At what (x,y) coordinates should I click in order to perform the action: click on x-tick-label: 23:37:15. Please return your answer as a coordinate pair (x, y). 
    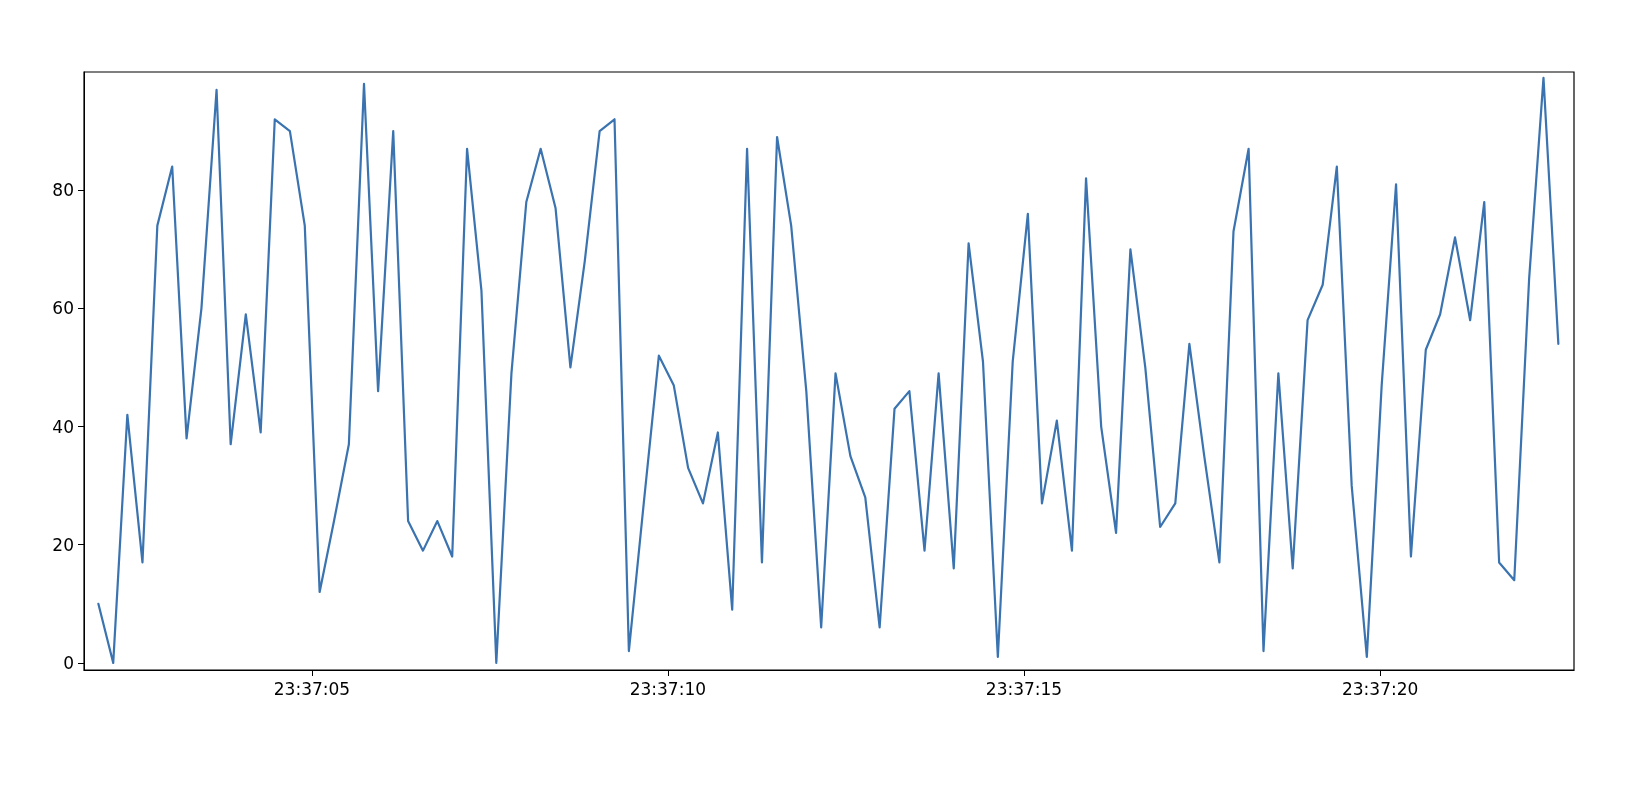
    Looking at the image, I should click on (1024, 688).